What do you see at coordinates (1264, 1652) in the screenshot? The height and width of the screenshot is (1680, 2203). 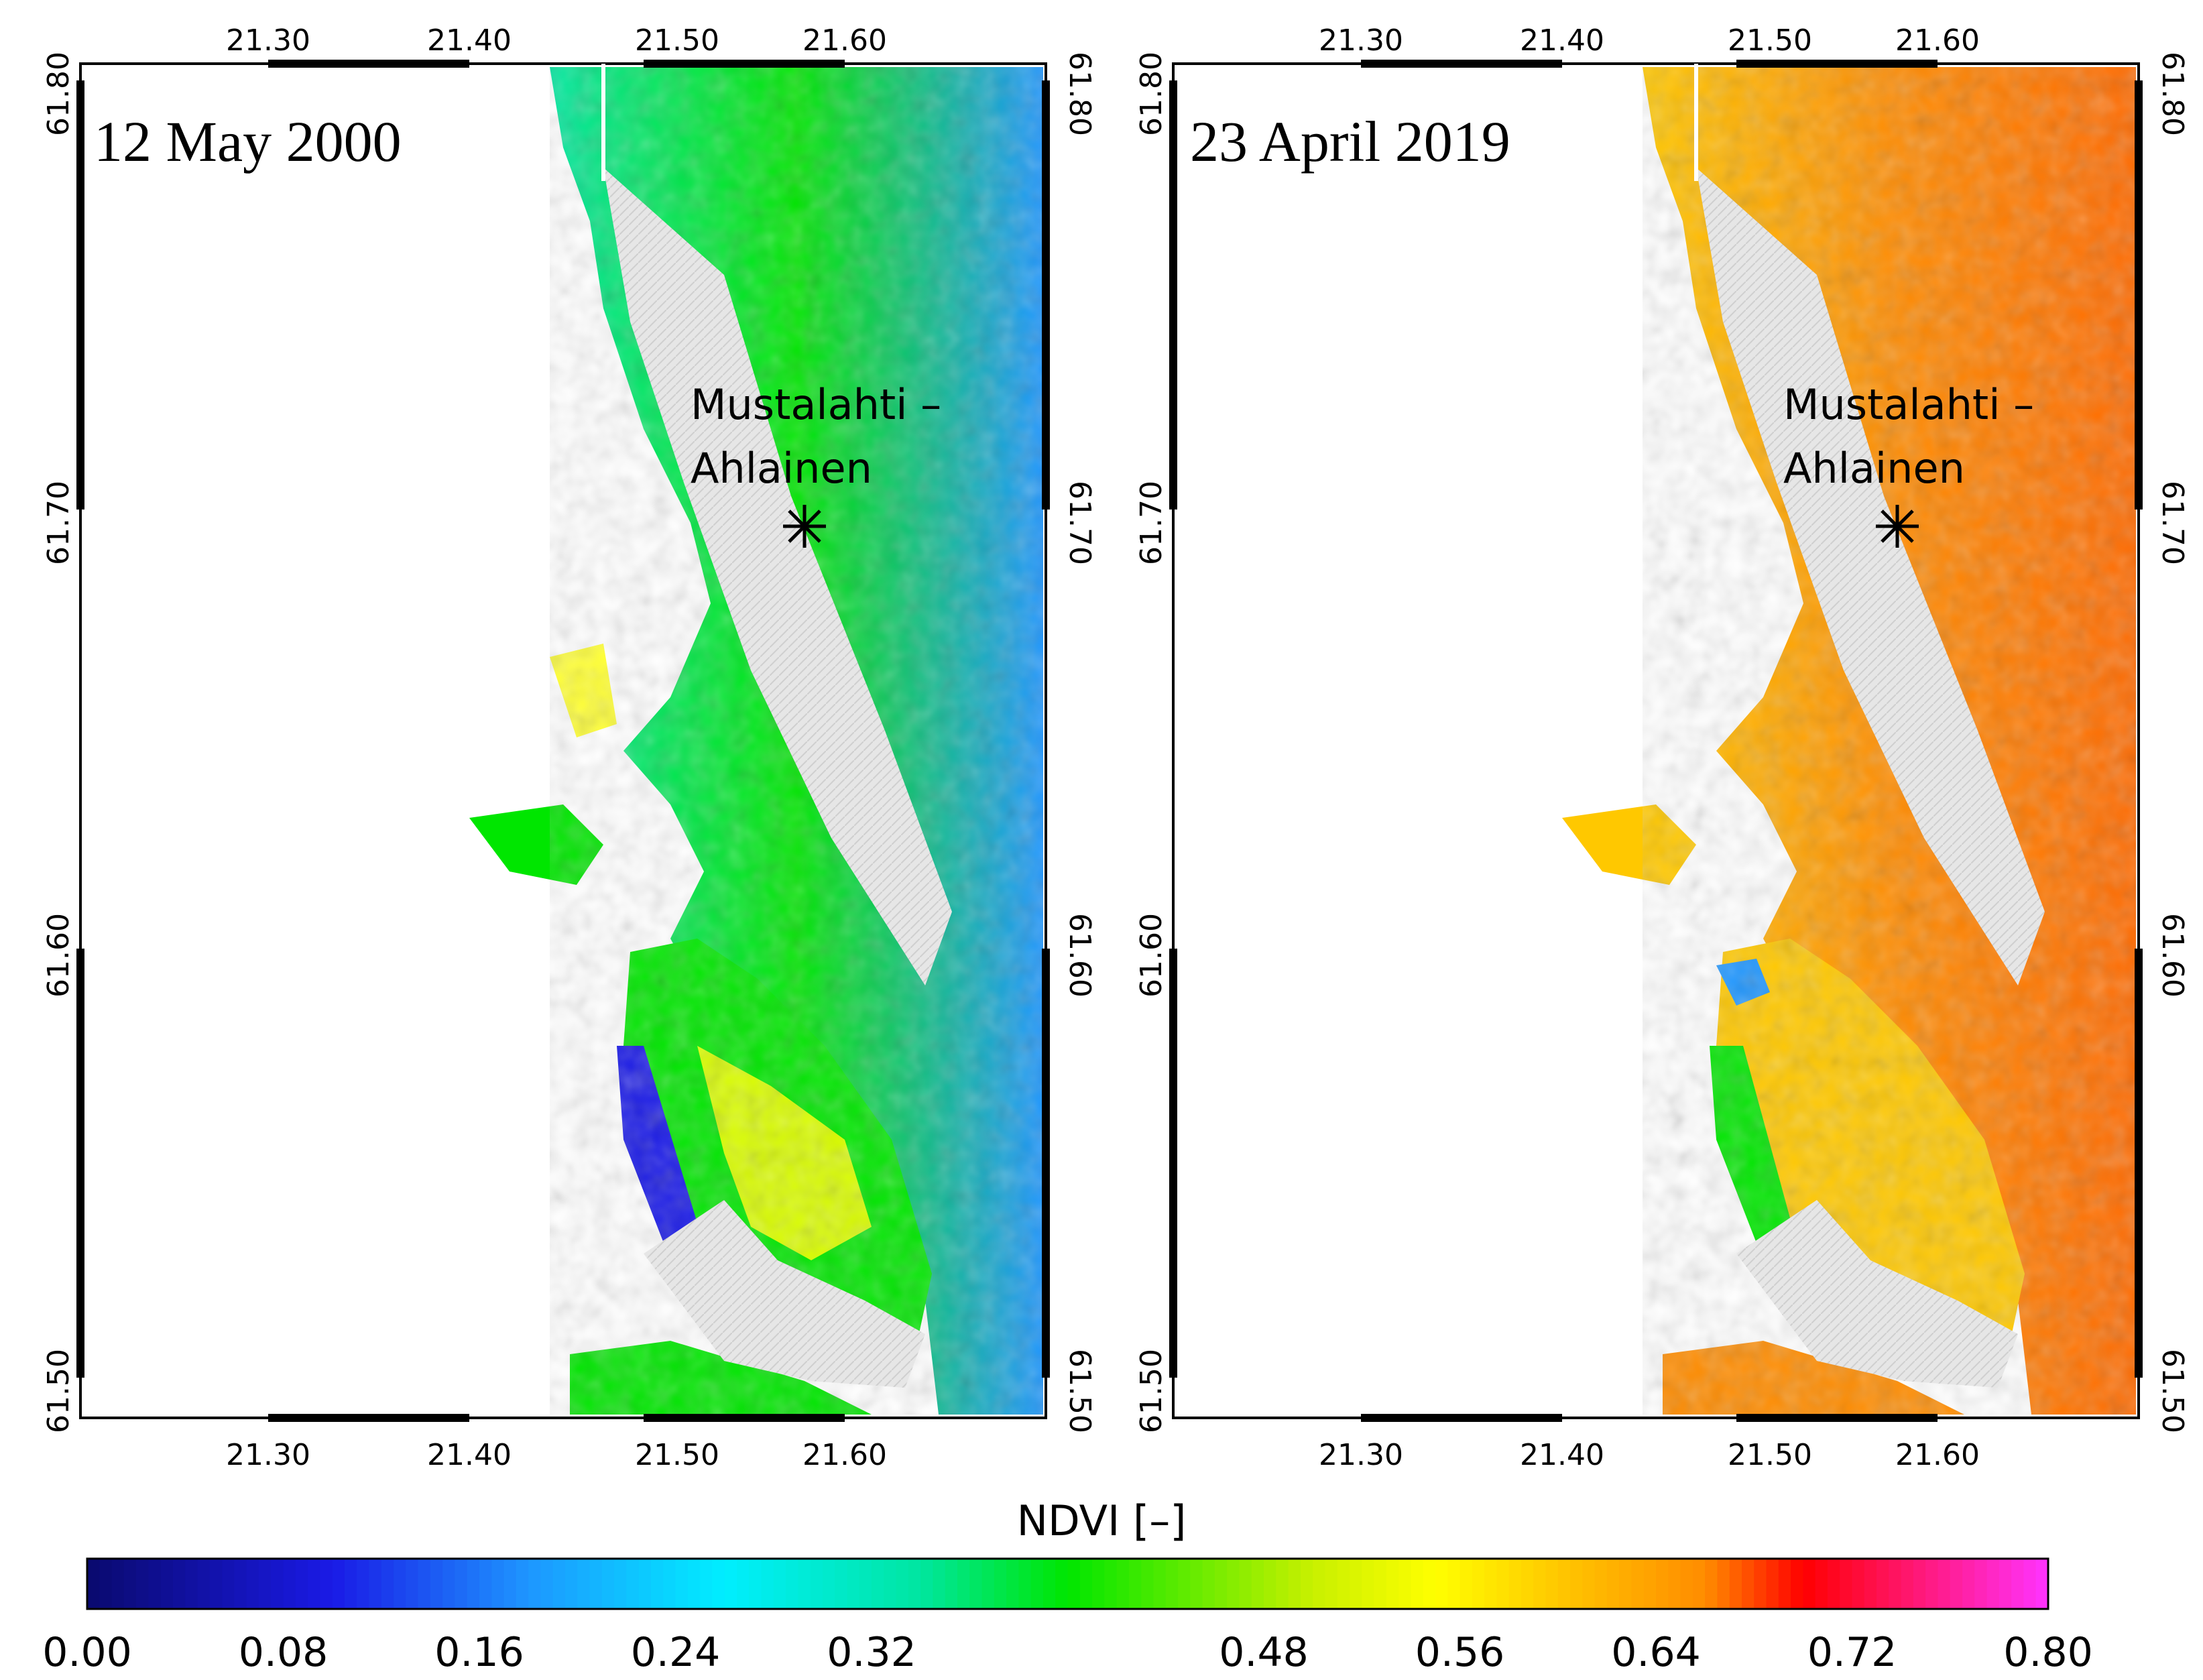 I see `colorbar-tick-label: 0.48` at bounding box center [1264, 1652].